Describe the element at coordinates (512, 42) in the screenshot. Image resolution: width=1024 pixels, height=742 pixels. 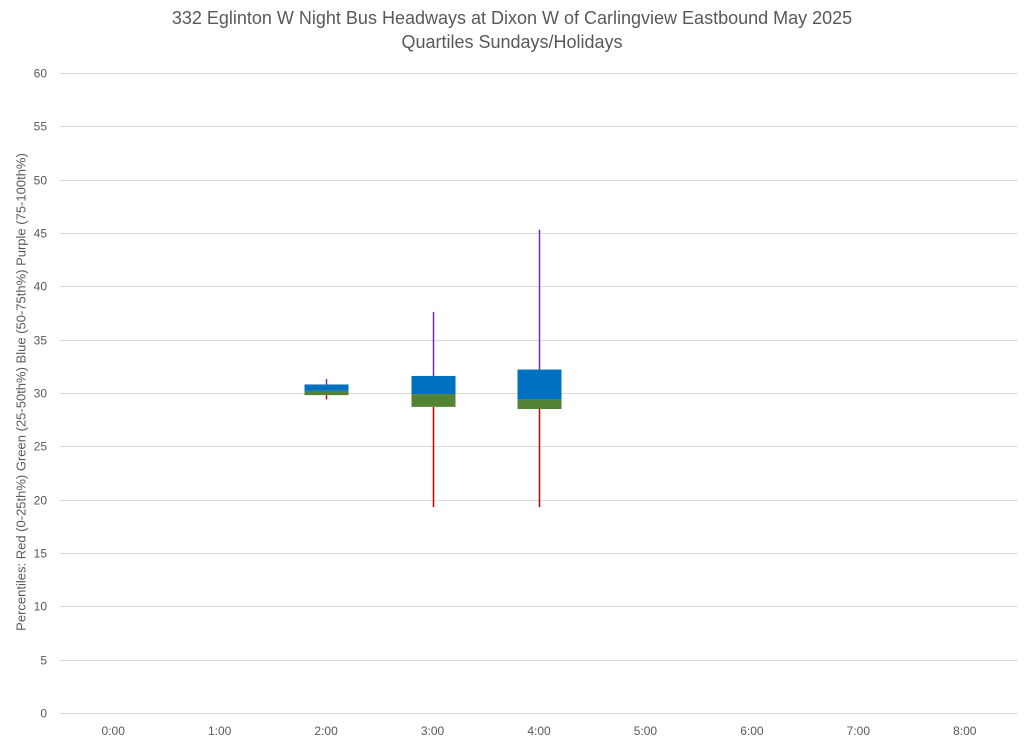
I see `chart-title-line-2: Quartiles Sundays/Holidays` at that location.